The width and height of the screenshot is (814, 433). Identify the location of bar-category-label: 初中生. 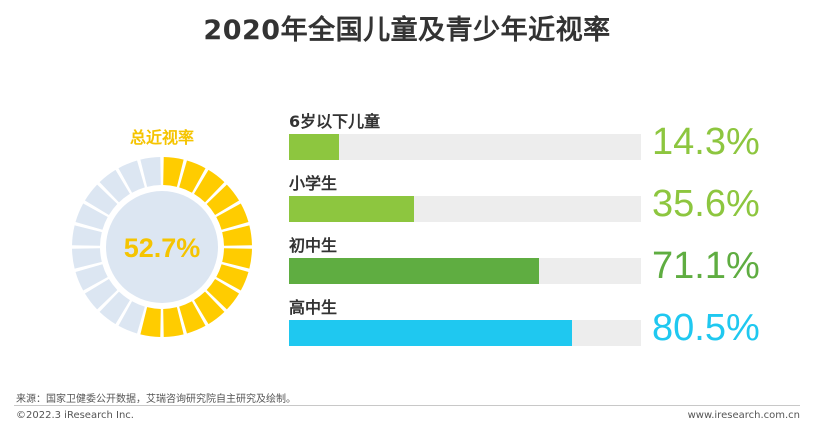
(313, 245).